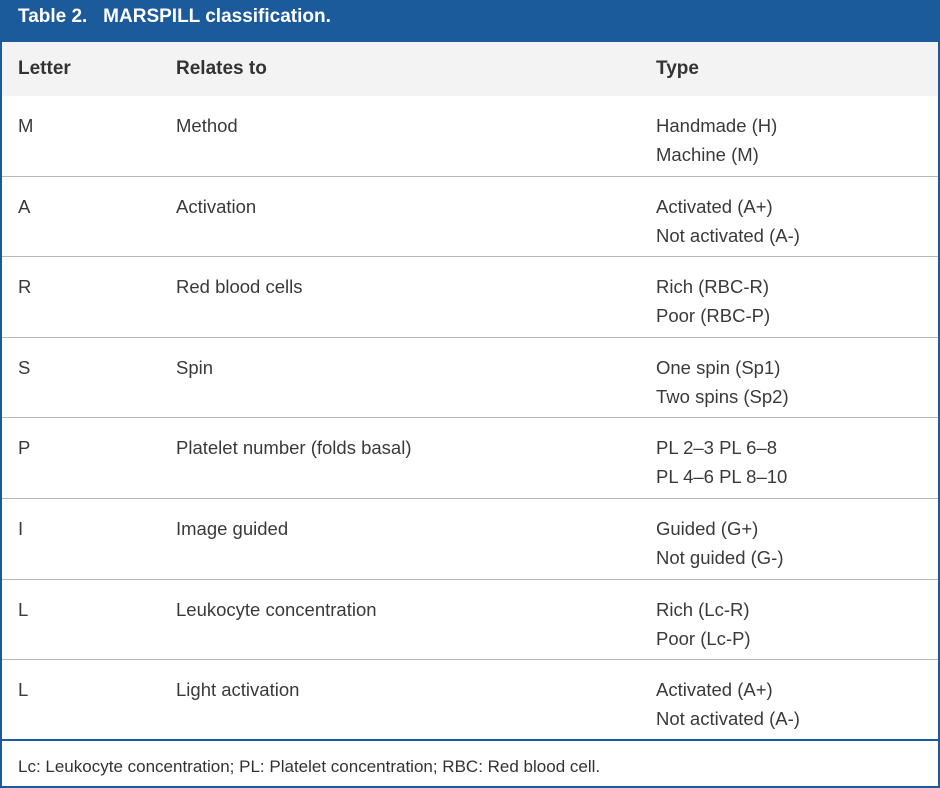 The image size is (940, 788). I want to click on type-cell: Rich (Lc-R) Poor (Lc-P), so click(703, 624).